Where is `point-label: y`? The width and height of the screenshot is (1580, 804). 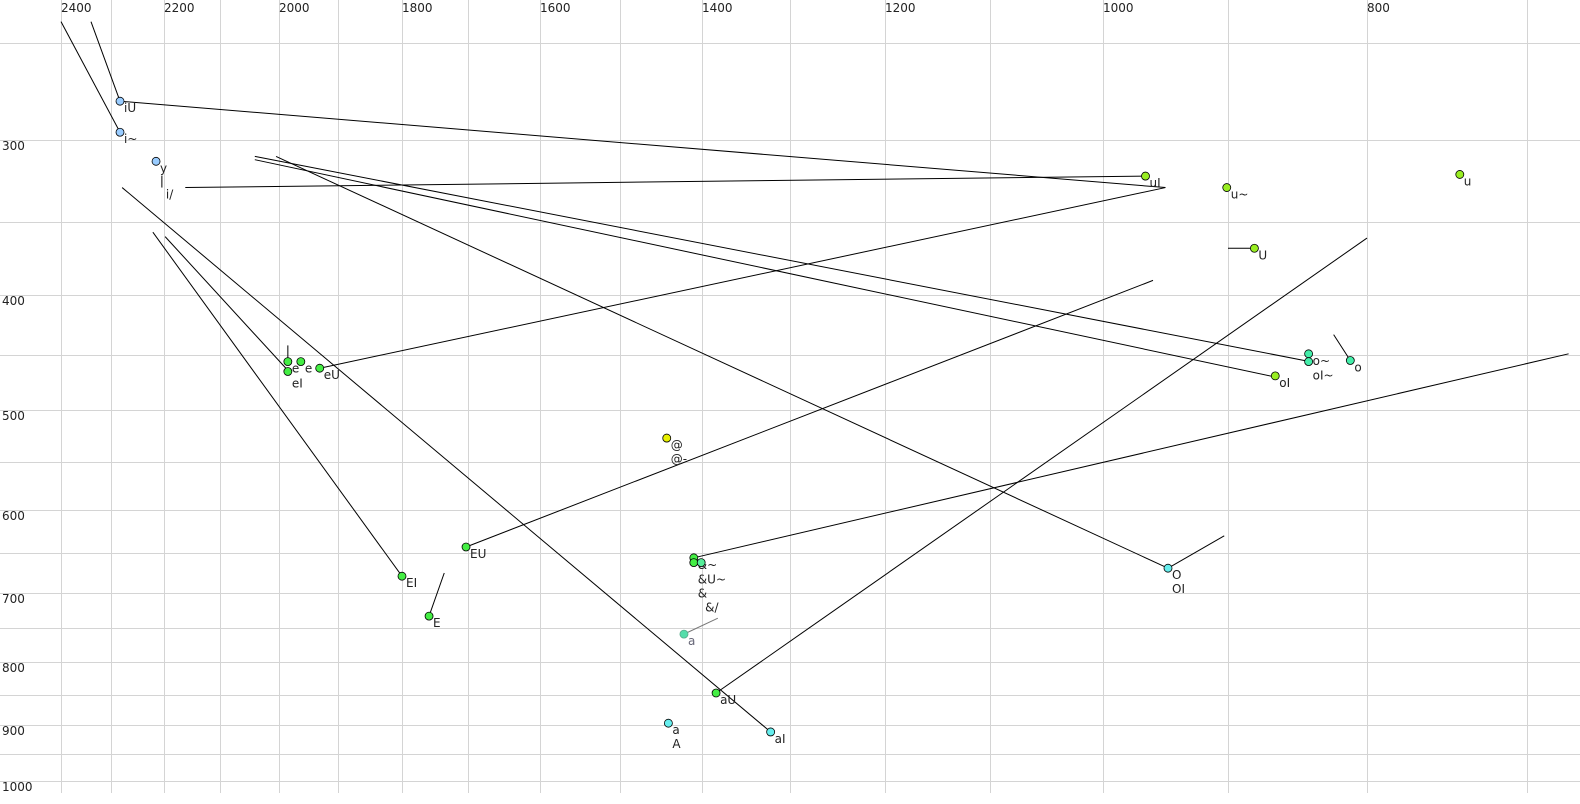
point-label: y is located at coordinates (163, 168).